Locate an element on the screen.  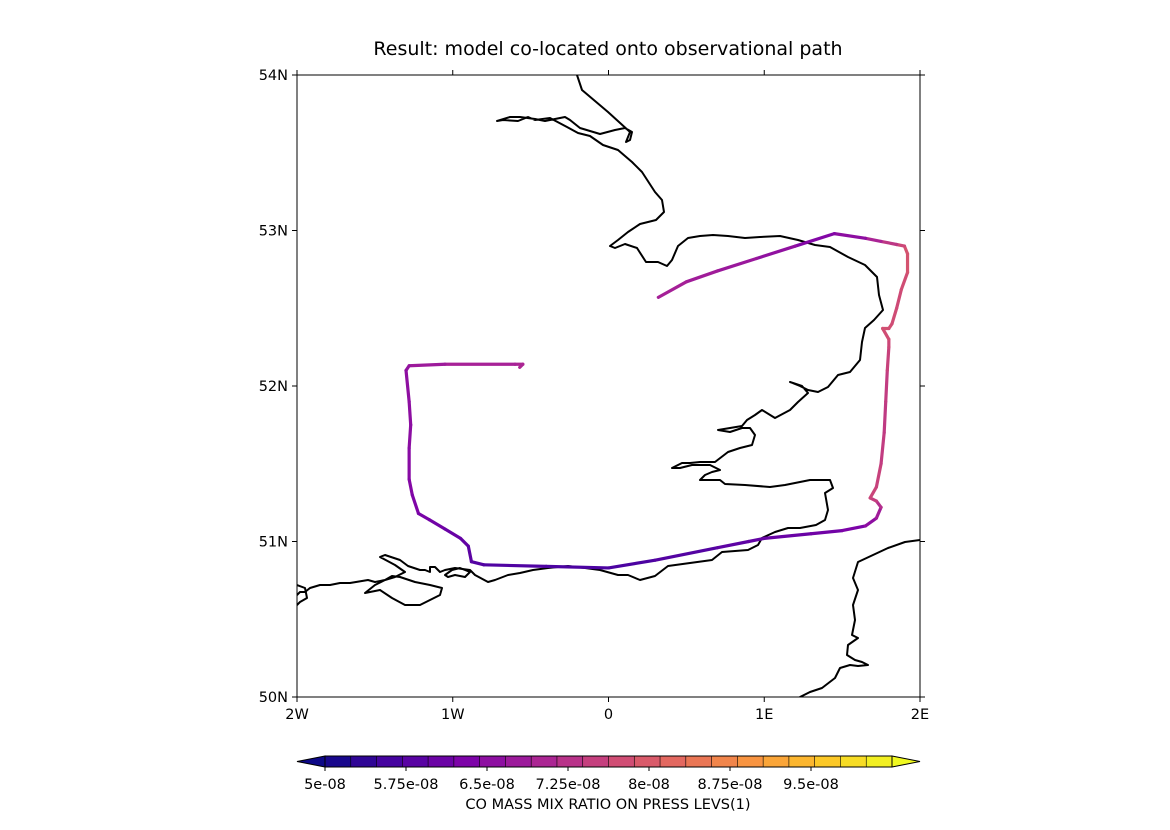
coastline-kent-detail is located at coordinates (457, 572).